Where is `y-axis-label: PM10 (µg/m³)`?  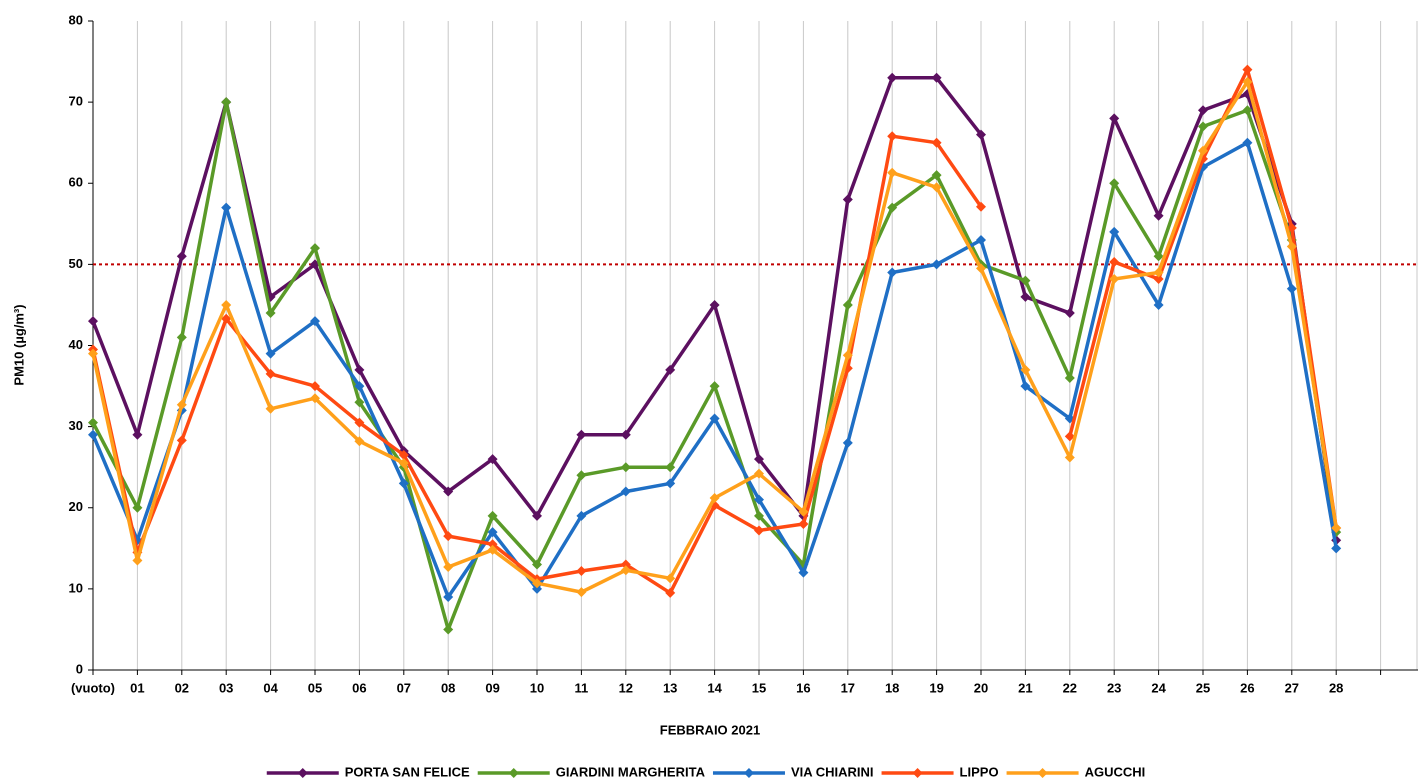
y-axis-label: PM10 (µg/m³) is located at coordinates (18, 344).